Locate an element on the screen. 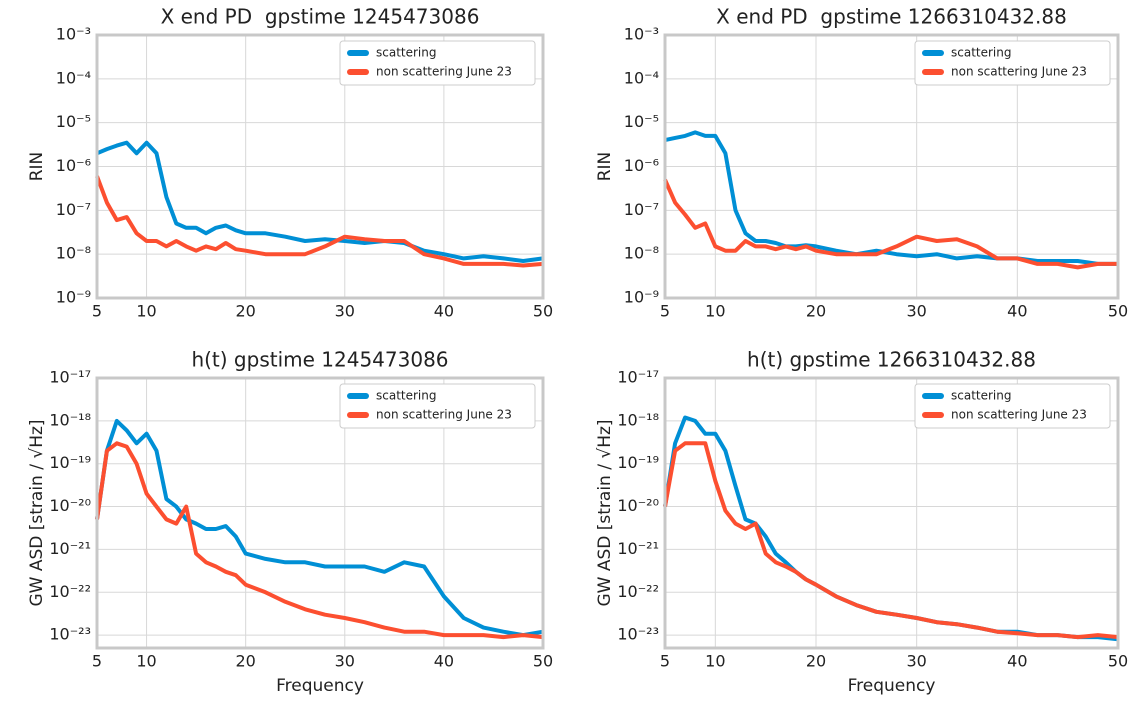 The width and height of the screenshot is (1134, 709). subplot-title: X end PD gpstime 1266310432.88 is located at coordinates (891, 17).